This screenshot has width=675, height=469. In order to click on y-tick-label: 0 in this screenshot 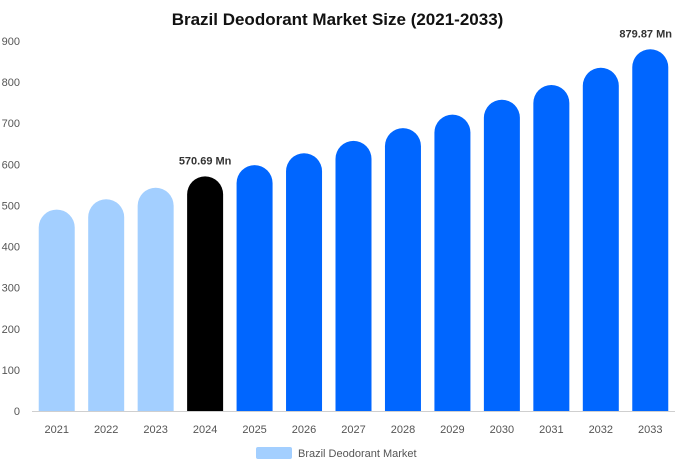, I will do `click(17, 412)`.